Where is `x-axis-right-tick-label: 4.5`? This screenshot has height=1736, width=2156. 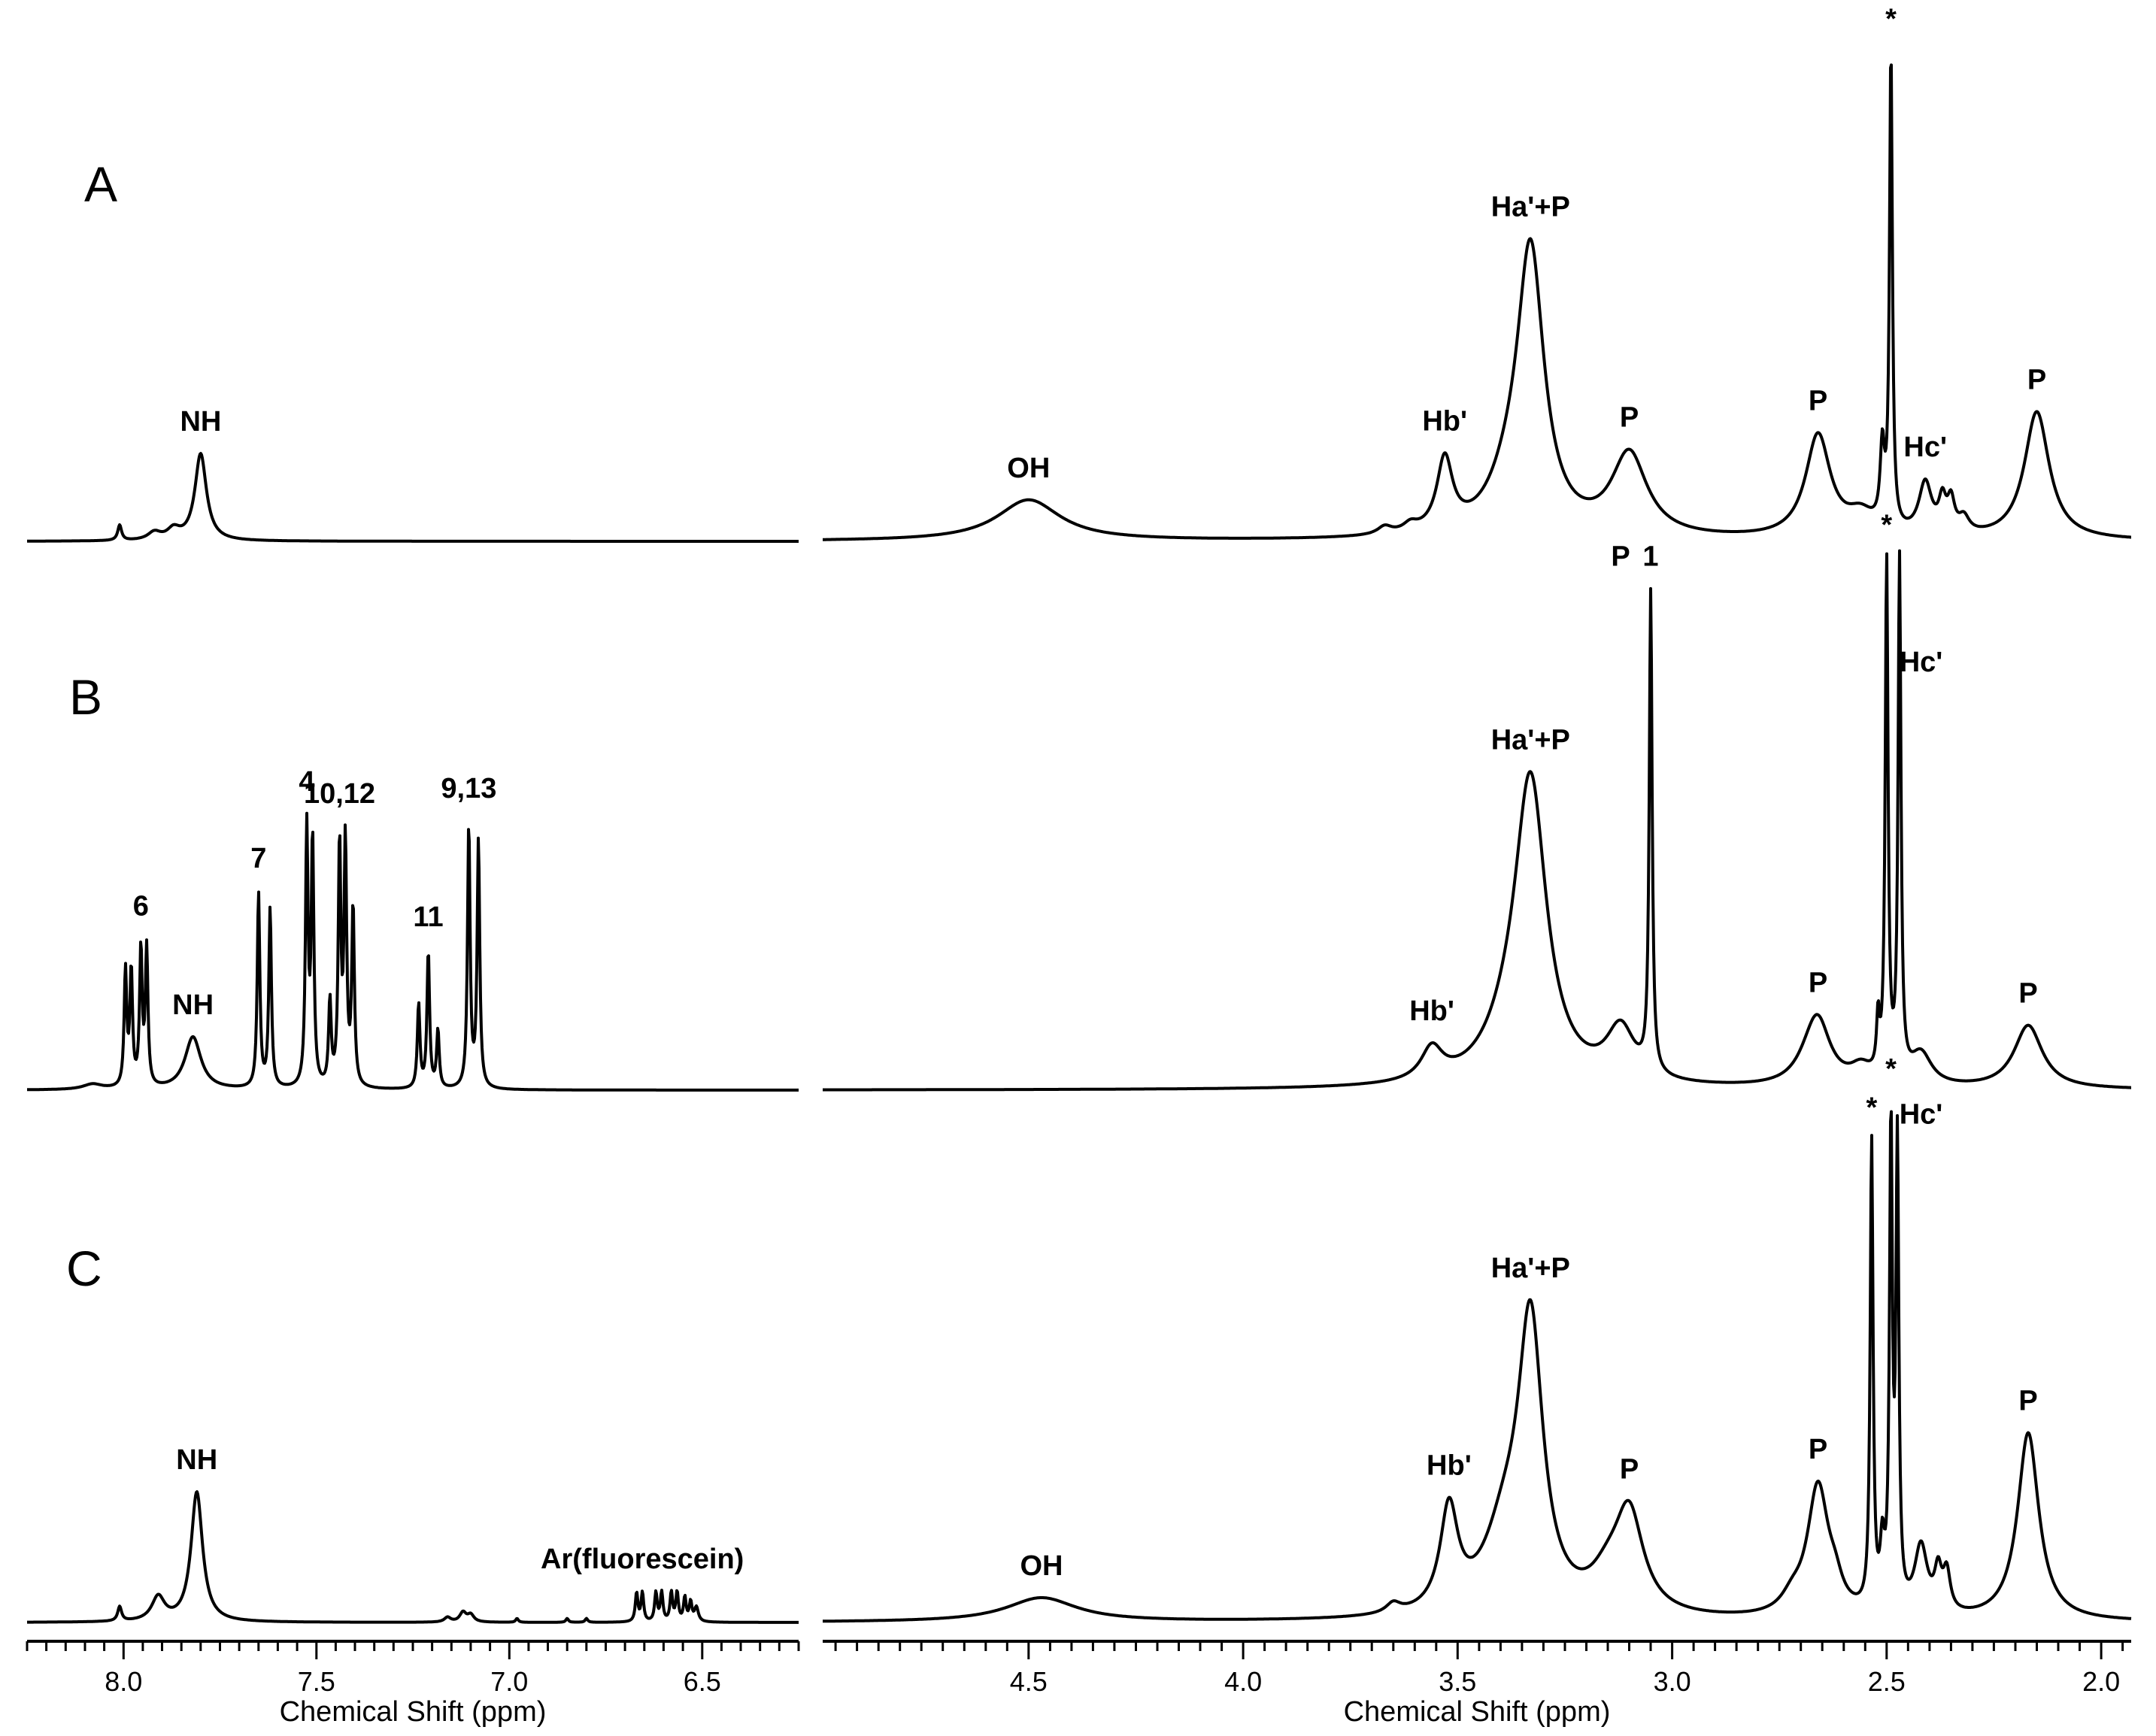
x-axis-right-tick-label: 4.5 is located at coordinates (1029, 1682).